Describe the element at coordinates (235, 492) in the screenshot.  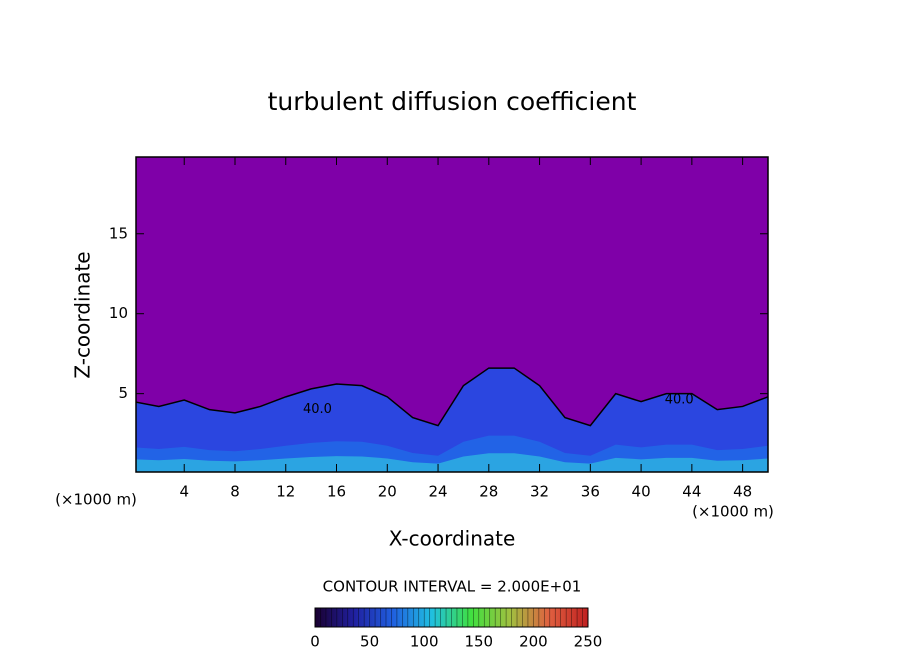
I see `x-tick-label: 8` at that location.